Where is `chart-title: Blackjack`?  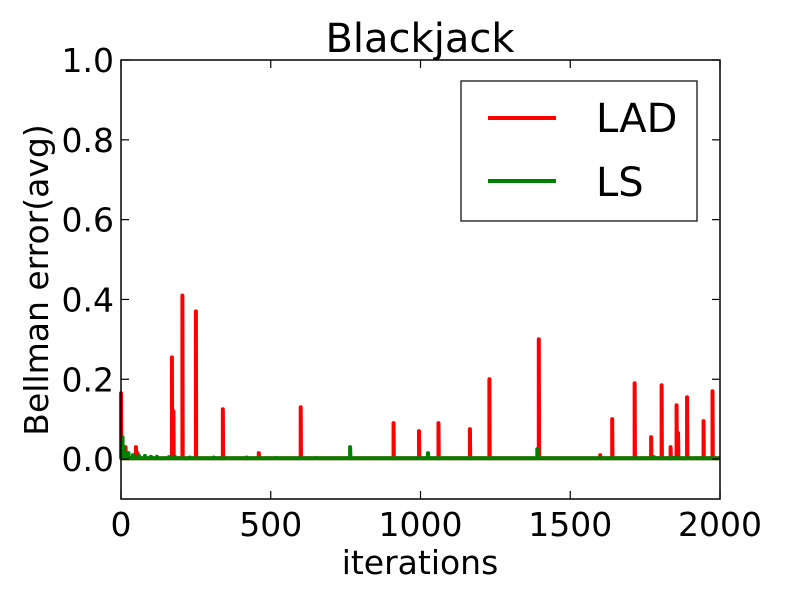 chart-title: Blackjack is located at coordinates (420, 39).